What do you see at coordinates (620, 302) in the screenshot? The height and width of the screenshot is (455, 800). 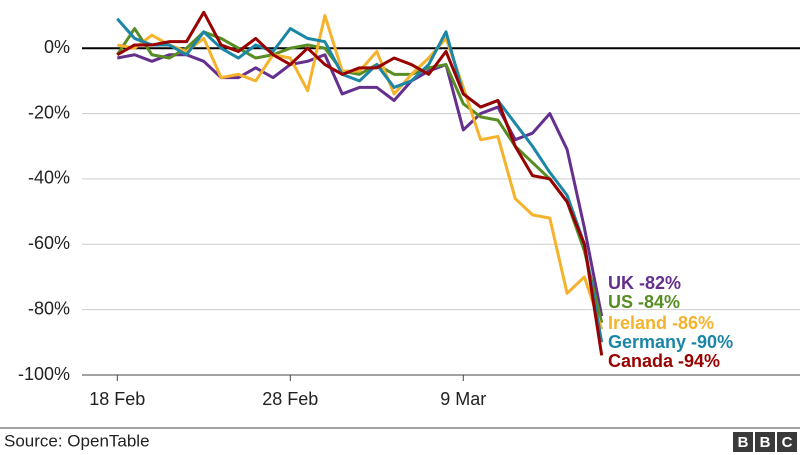 I see `series-name: US` at bounding box center [620, 302].